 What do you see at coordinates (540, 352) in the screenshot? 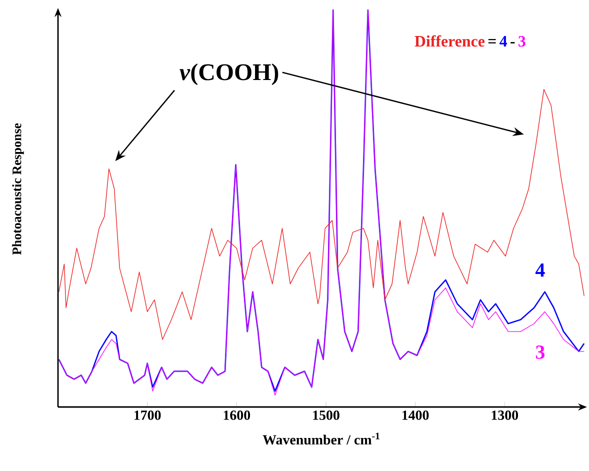
I see `series-label: 3` at bounding box center [540, 352].